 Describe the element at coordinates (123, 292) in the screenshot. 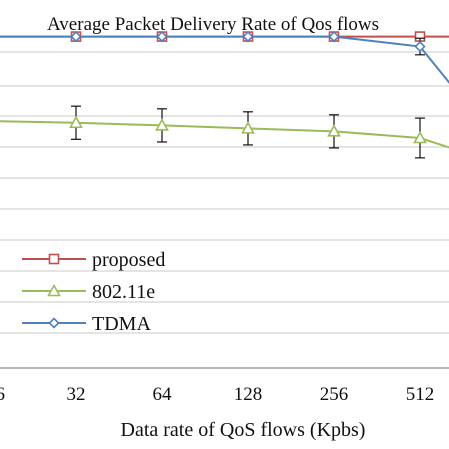

I see `legend-label: 802.11e` at that location.